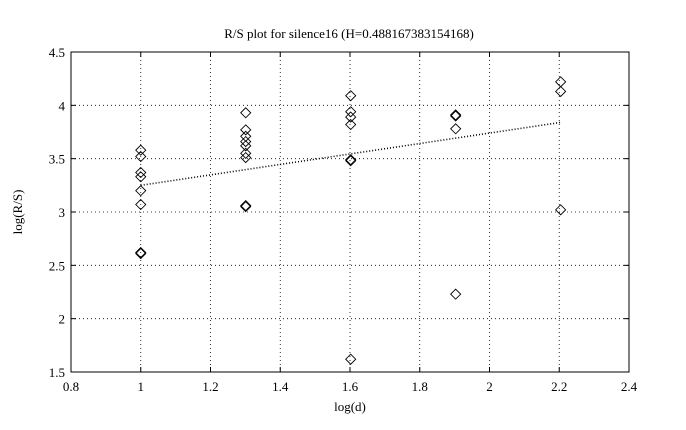  Describe the element at coordinates (350, 386) in the screenshot. I see `x-tick-label: 1.6` at that location.